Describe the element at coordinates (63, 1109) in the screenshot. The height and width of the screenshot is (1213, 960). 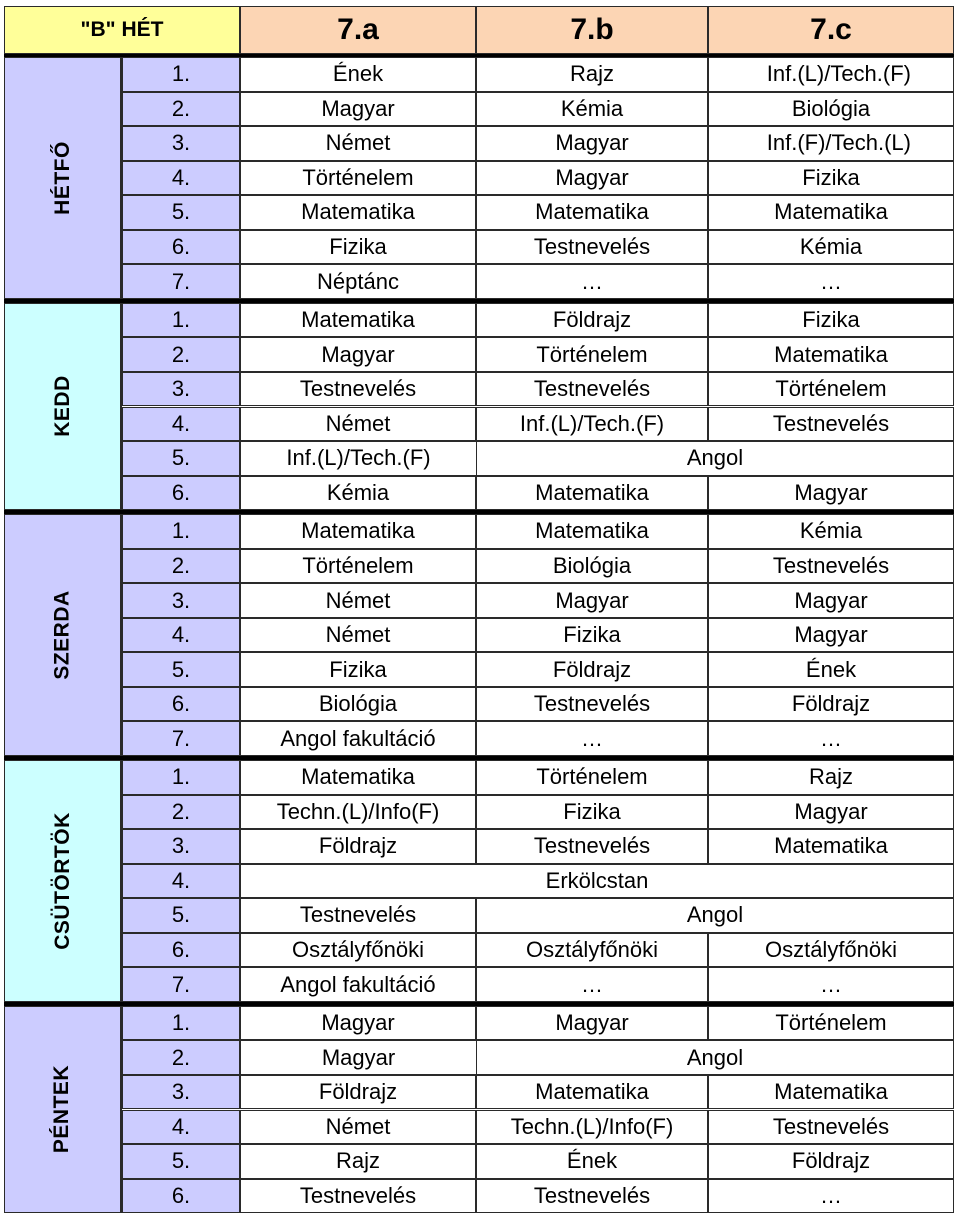
I see `day-label: PÉNTEK` at that location.